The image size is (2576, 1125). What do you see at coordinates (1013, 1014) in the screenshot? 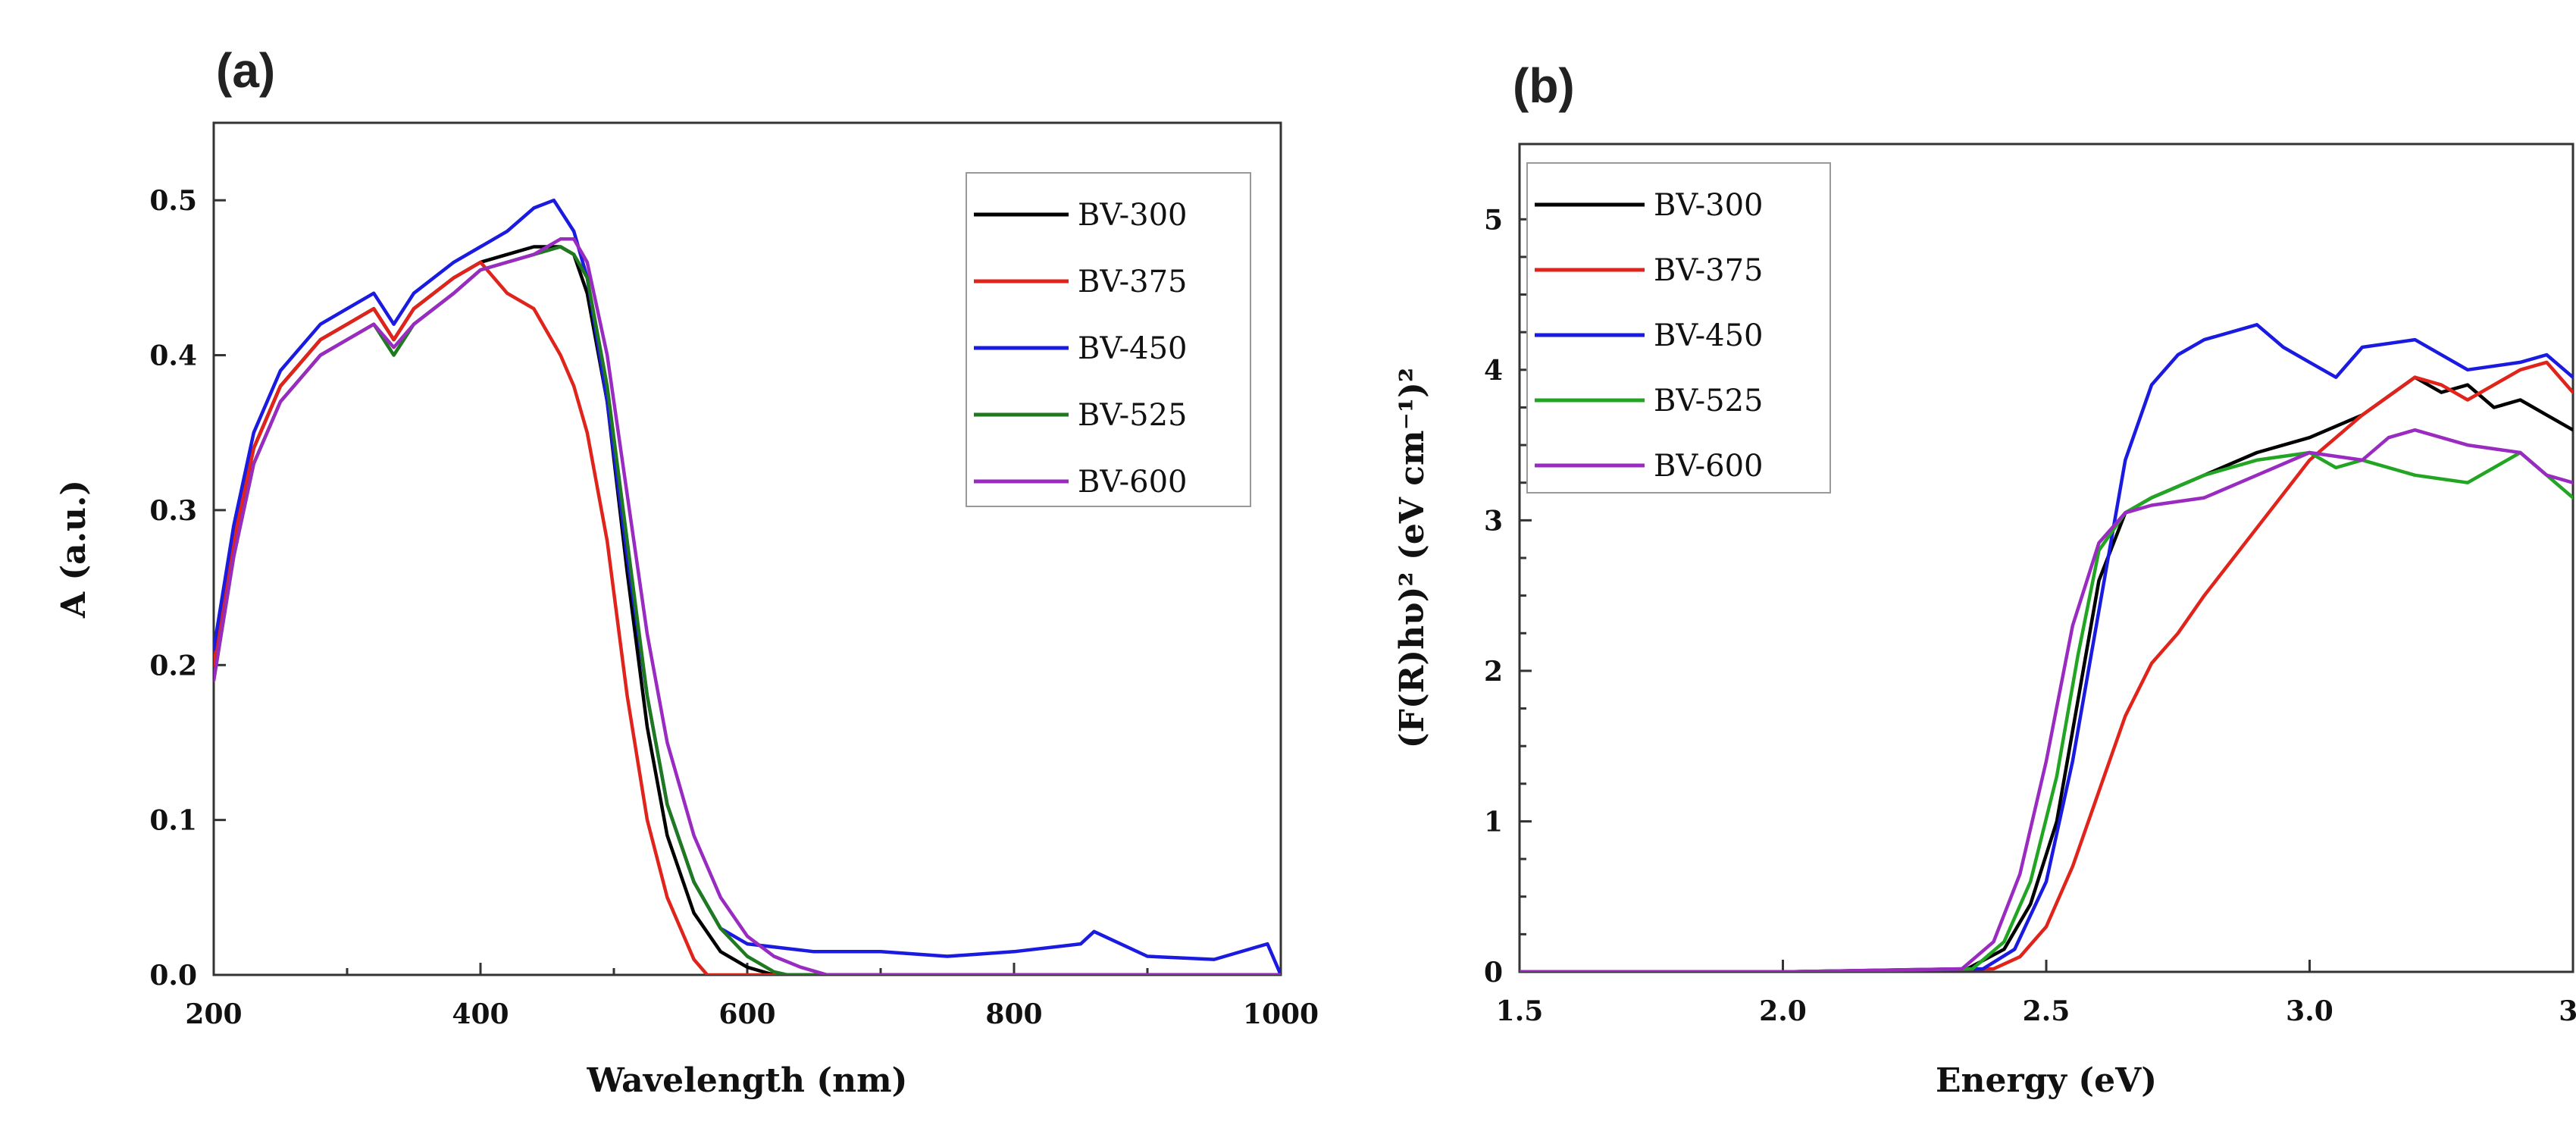
I see `x-tick-label: 800` at bounding box center [1013, 1014].